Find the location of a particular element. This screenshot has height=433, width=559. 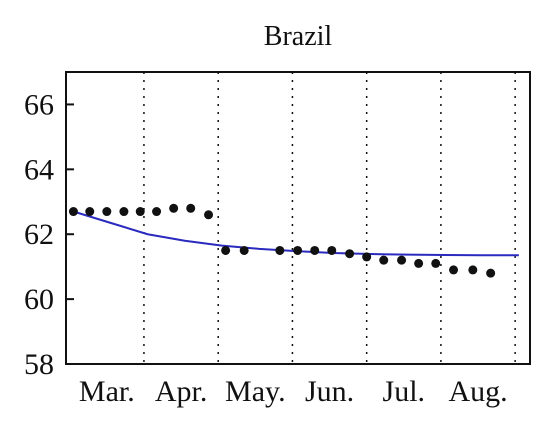

y-tick-label-0: 58 is located at coordinates (39, 364).